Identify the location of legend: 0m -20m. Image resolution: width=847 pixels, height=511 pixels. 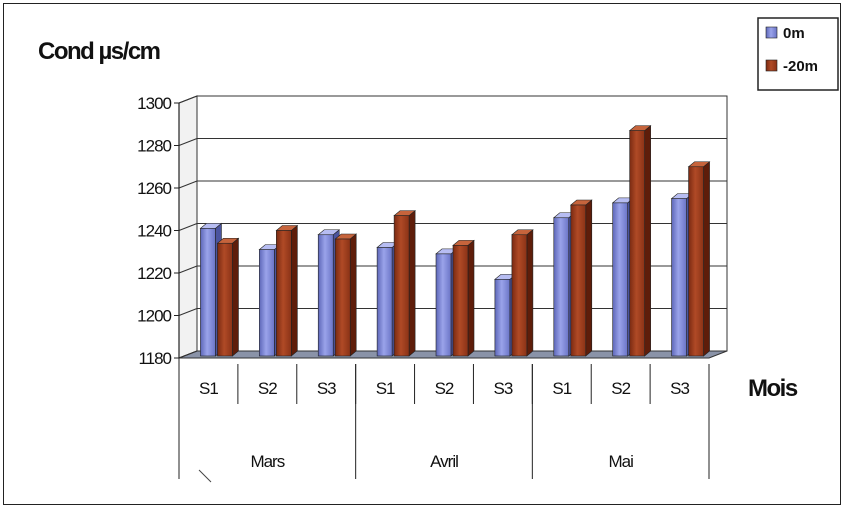
(798, 54).